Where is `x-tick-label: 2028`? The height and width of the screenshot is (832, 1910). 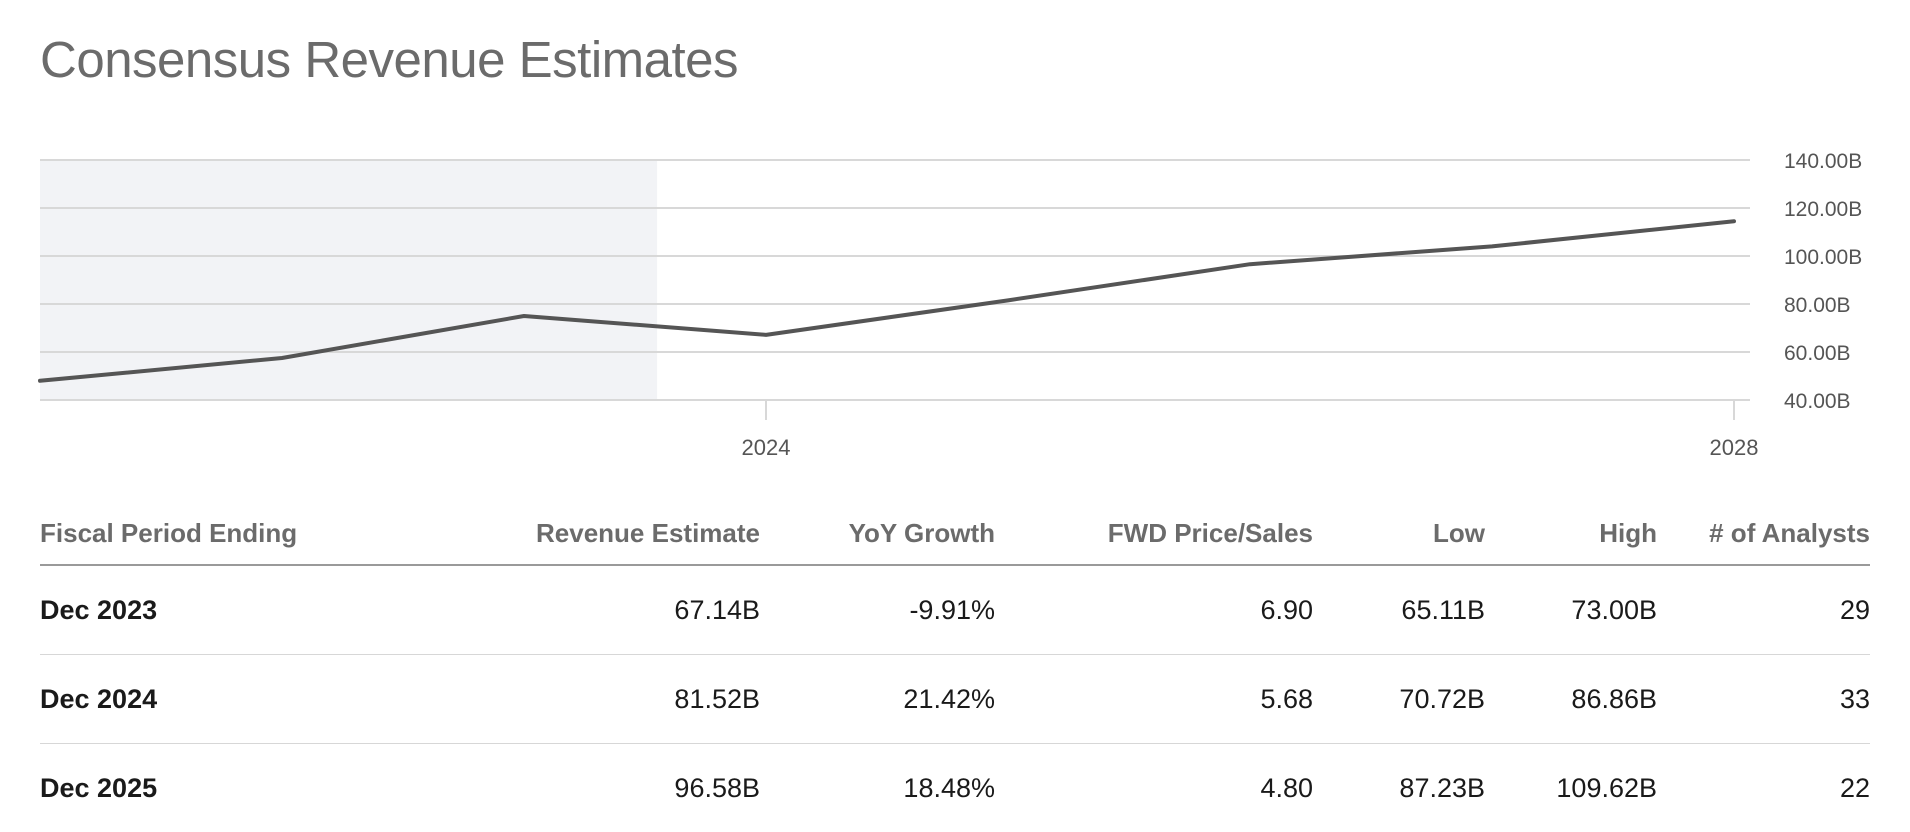
x-tick-label: 2028 is located at coordinates (1734, 447).